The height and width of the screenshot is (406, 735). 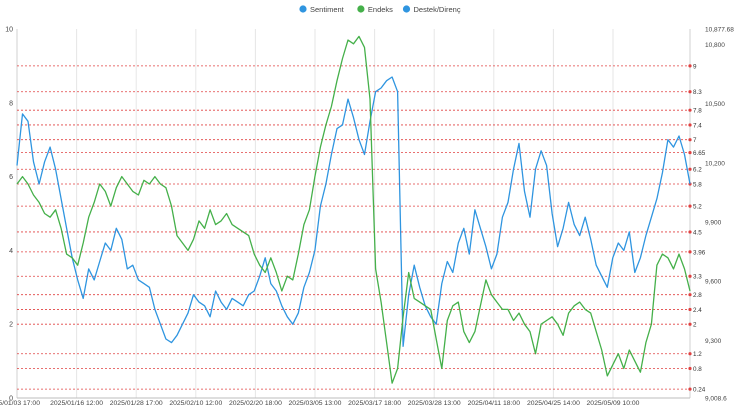 I want to click on level-label: 2.4, so click(x=697, y=310).